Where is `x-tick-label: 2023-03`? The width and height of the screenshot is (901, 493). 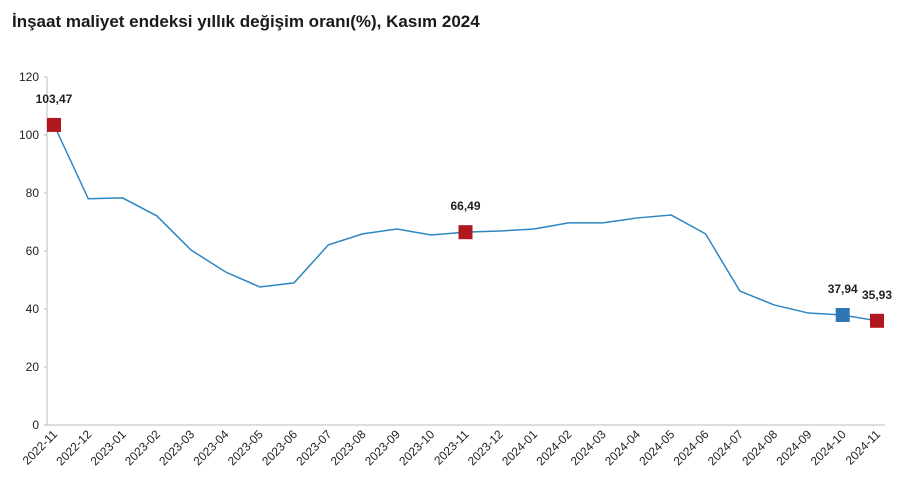
x-tick-label: 2023-03 is located at coordinates (176, 447).